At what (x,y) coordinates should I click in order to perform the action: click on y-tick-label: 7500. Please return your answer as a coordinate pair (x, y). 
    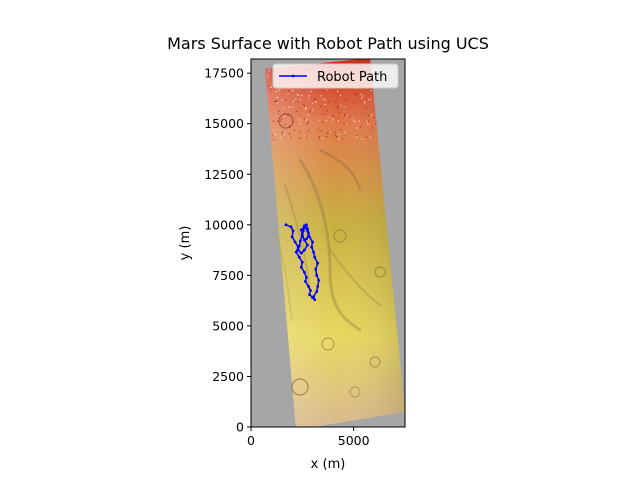
    Looking at the image, I should click on (228, 275).